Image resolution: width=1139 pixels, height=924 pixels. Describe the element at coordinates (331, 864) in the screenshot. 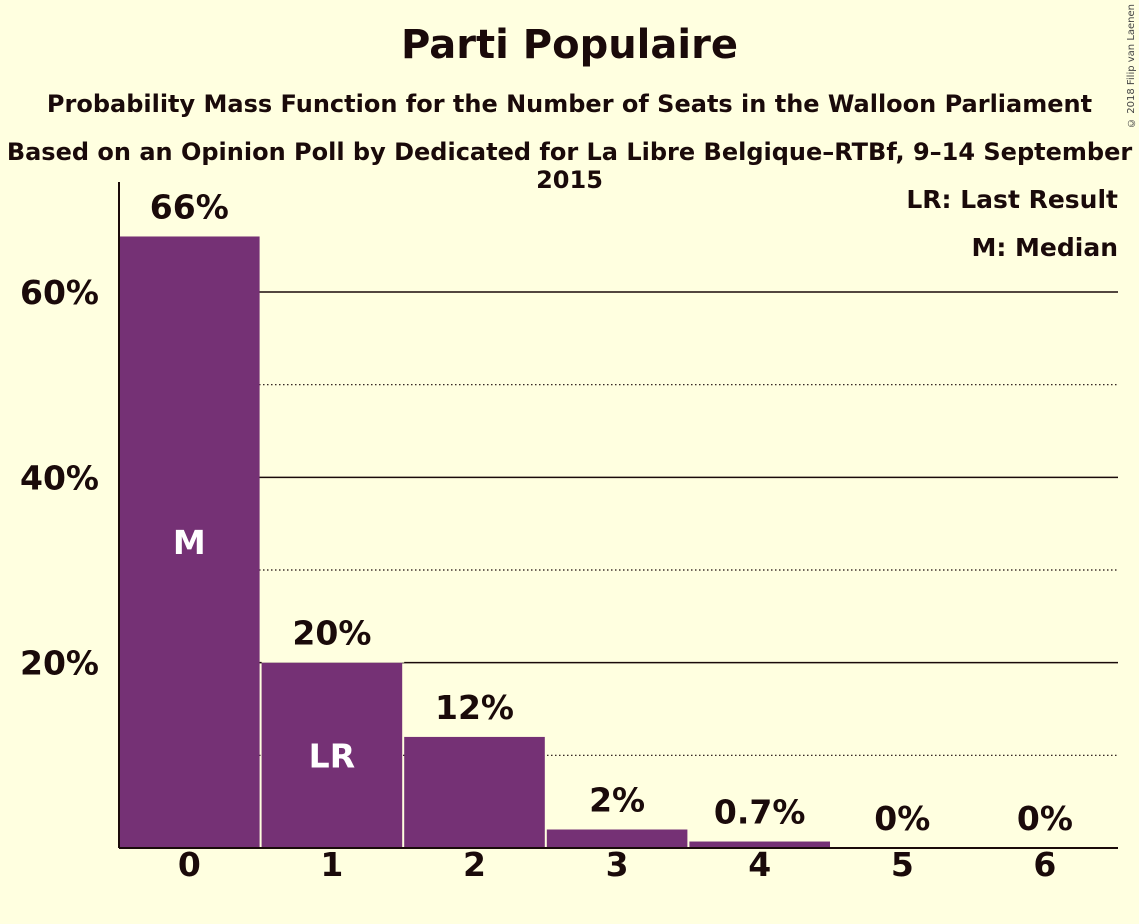

I see `x-tick-label: 1` at that location.